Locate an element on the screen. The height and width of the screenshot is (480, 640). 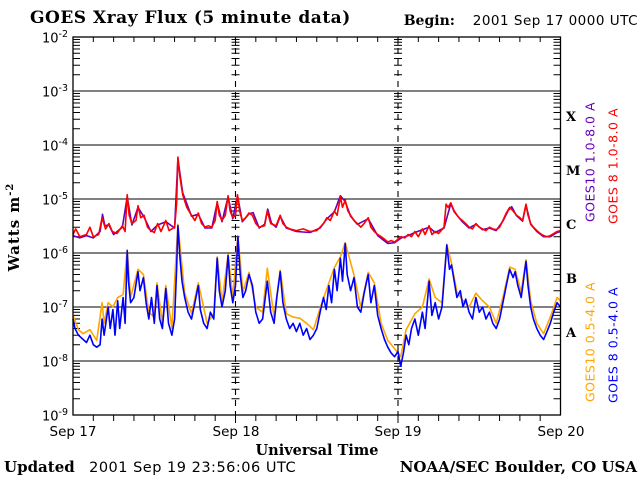
credit-text: NOAA/SEC Boulder, CO USA is located at coordinates (518, 467).